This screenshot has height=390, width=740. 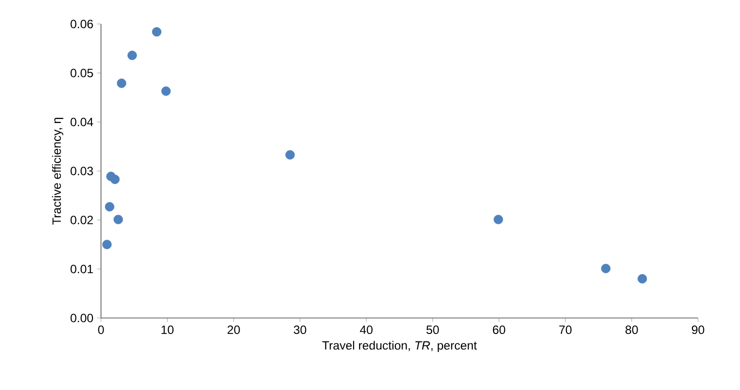 What do you see at coordinates (234, 330) in the screenshot?
I see `x-tick-label: 20` at bounding box center [234, 330].